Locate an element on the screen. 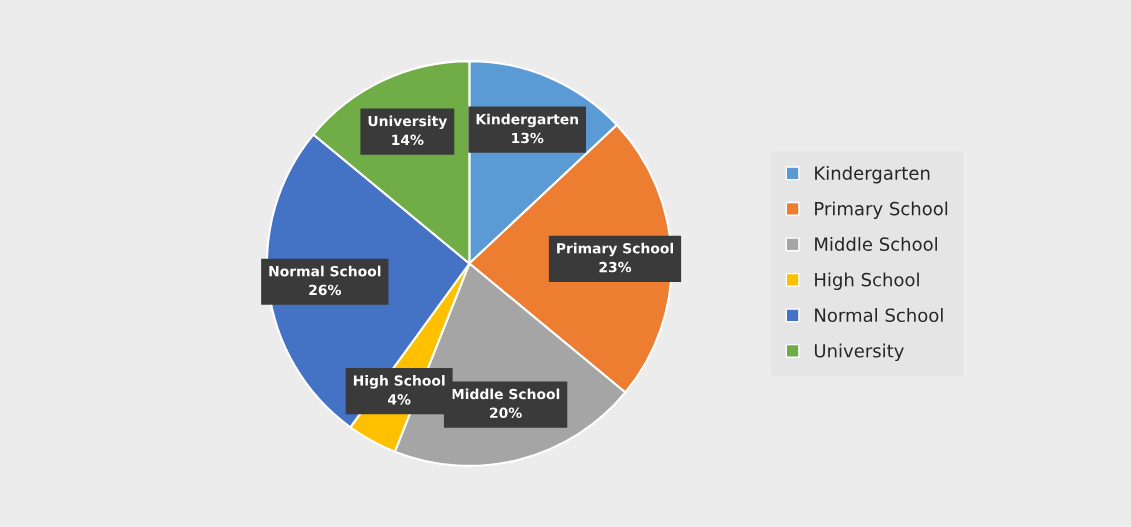  data-label: 23% is located at coordinates (615, 267).